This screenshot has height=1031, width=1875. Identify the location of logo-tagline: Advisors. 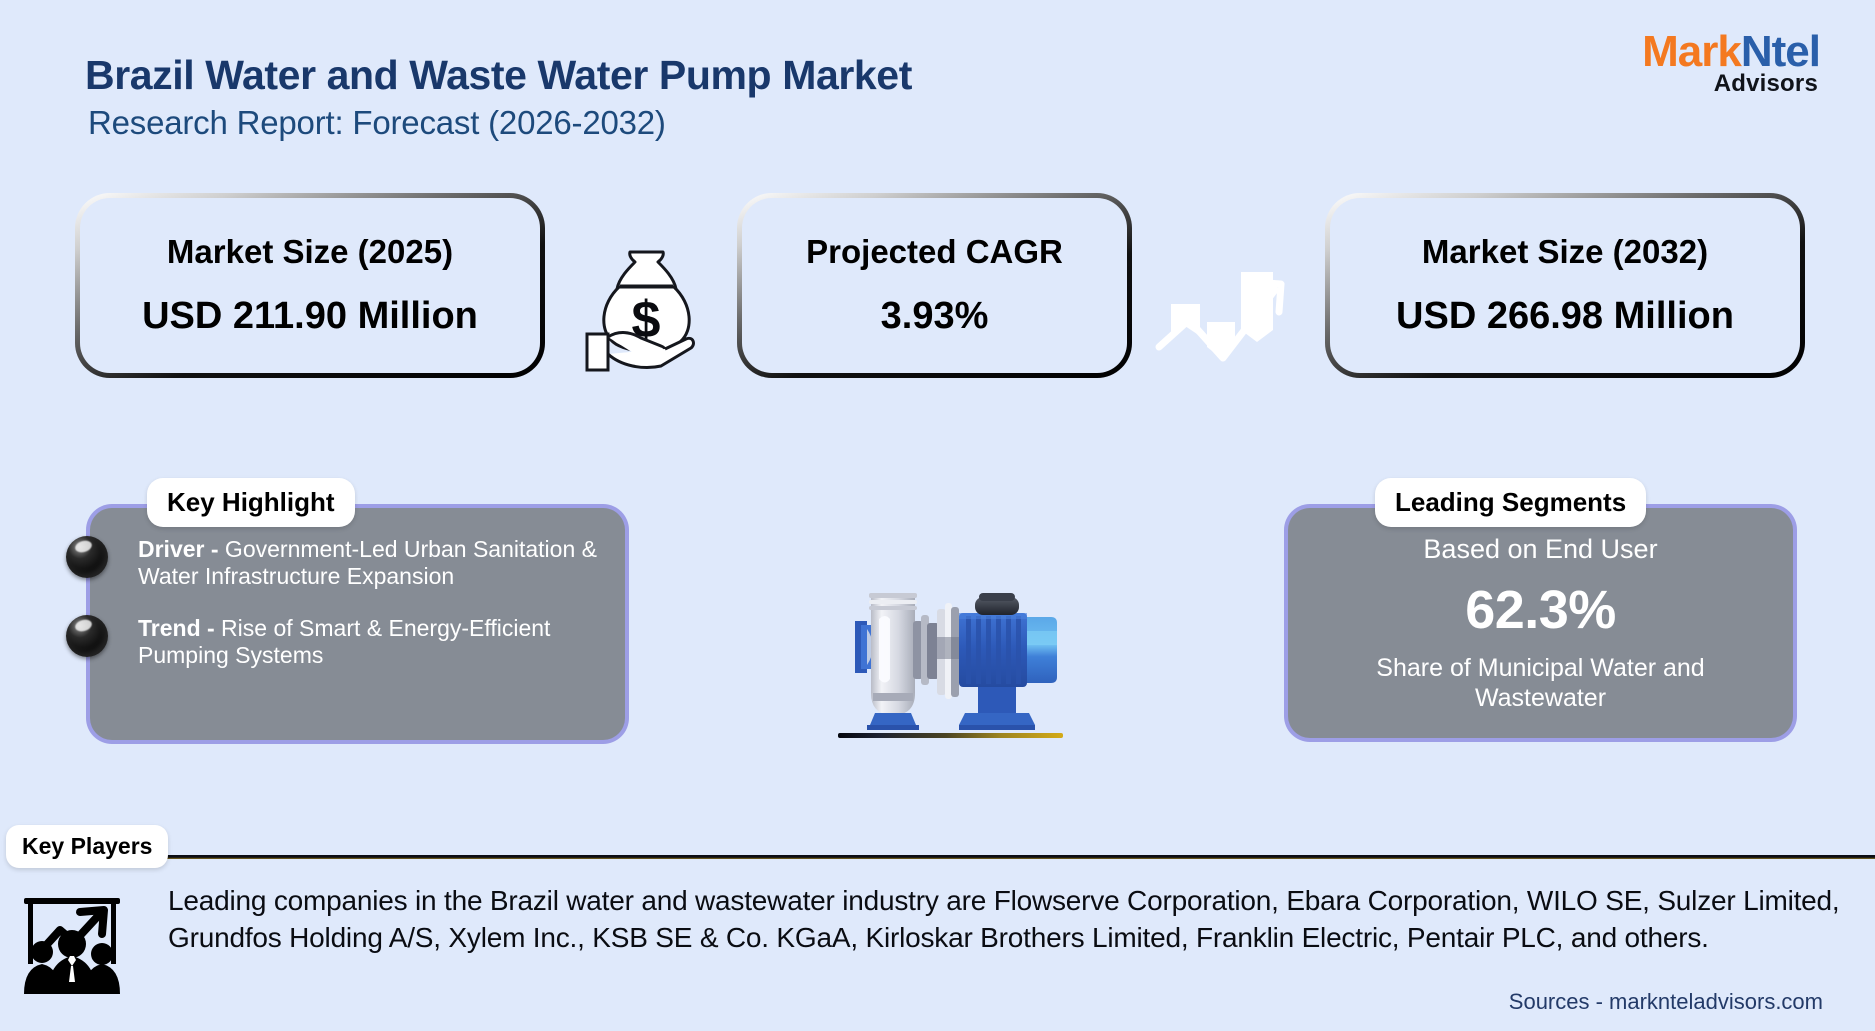
(1765, 83).